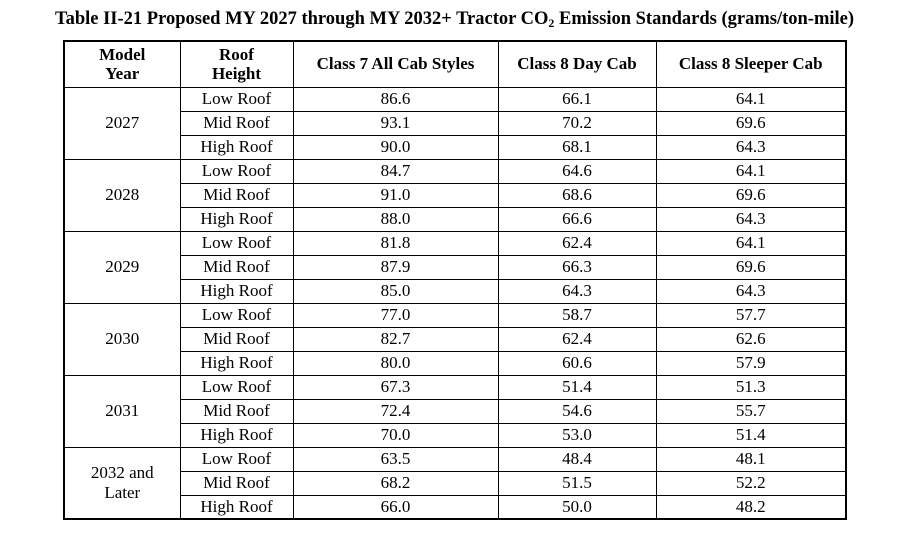 This screenshot has height=535, width=909. I want to click on value-cell: 51.3, so click(751, 387).